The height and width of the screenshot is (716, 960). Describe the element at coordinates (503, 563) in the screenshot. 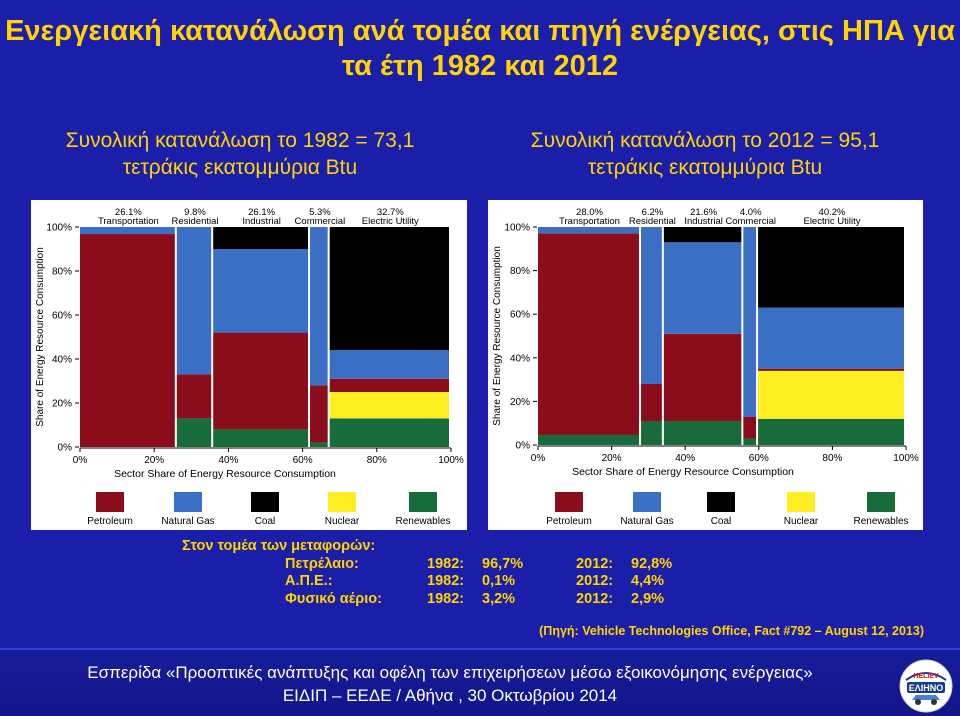

I see `note-value-1982: 96,7%` at that location.